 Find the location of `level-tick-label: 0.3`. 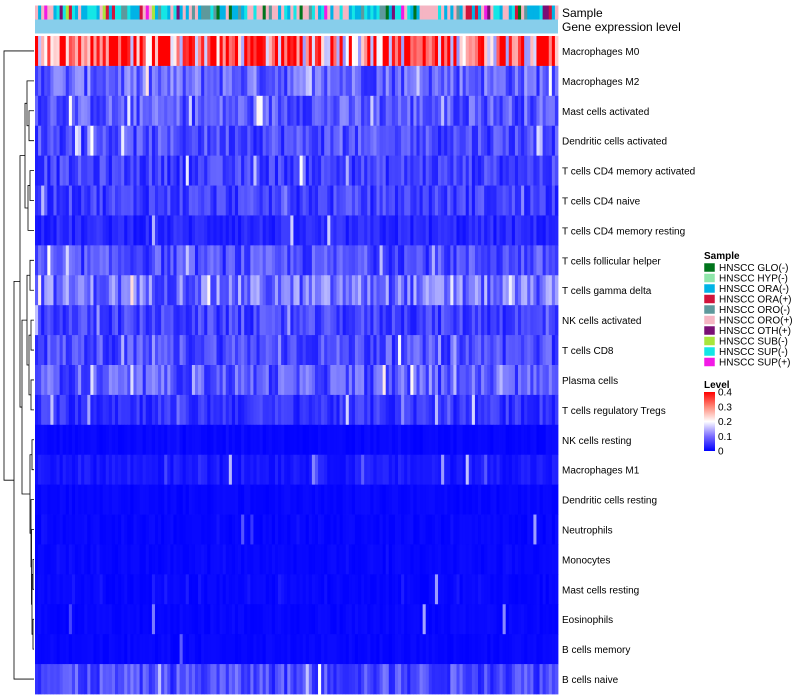

level-tick-label: 0.3 is located at coordinates (725, 407).